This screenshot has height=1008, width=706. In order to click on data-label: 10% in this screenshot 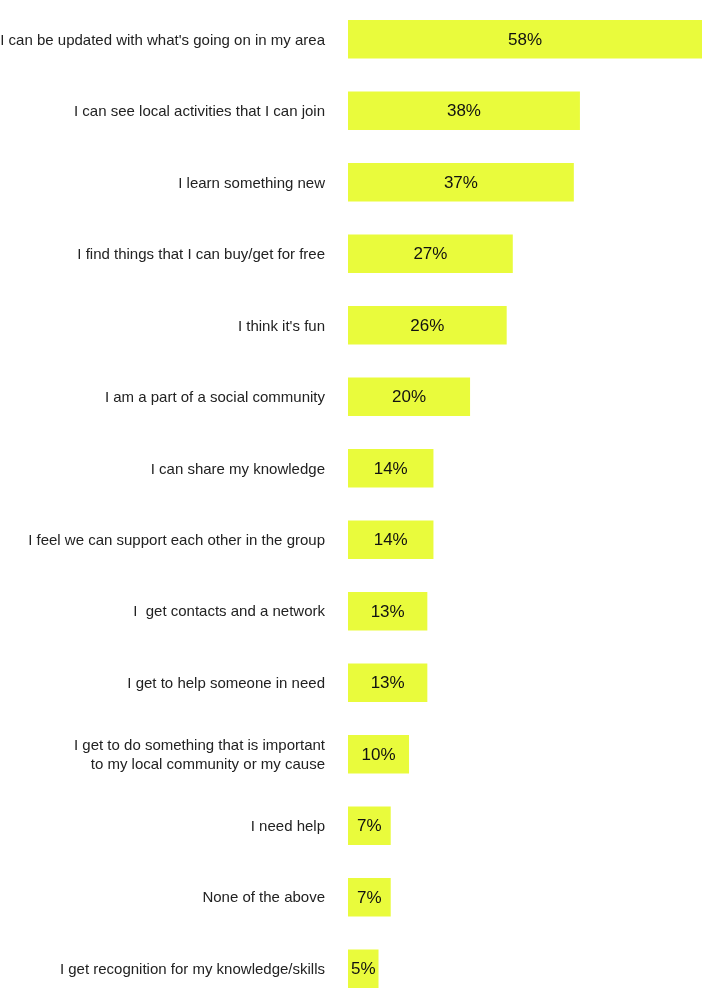, I will do `click(378, 754)`.